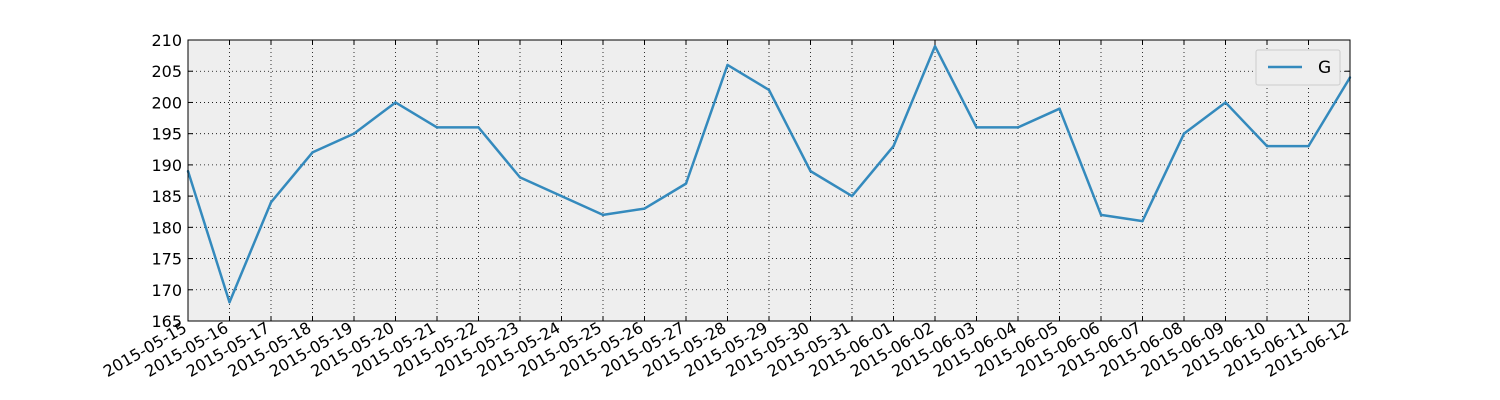  Describe the element at coordinates (166, 321) in the screenshot. I see `y-tick-label: 165` at that location.